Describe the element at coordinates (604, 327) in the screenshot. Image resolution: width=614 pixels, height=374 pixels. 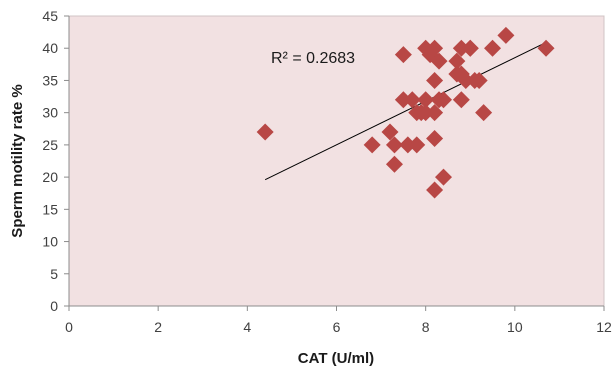
I see `x-tick-label: 12` at that location.